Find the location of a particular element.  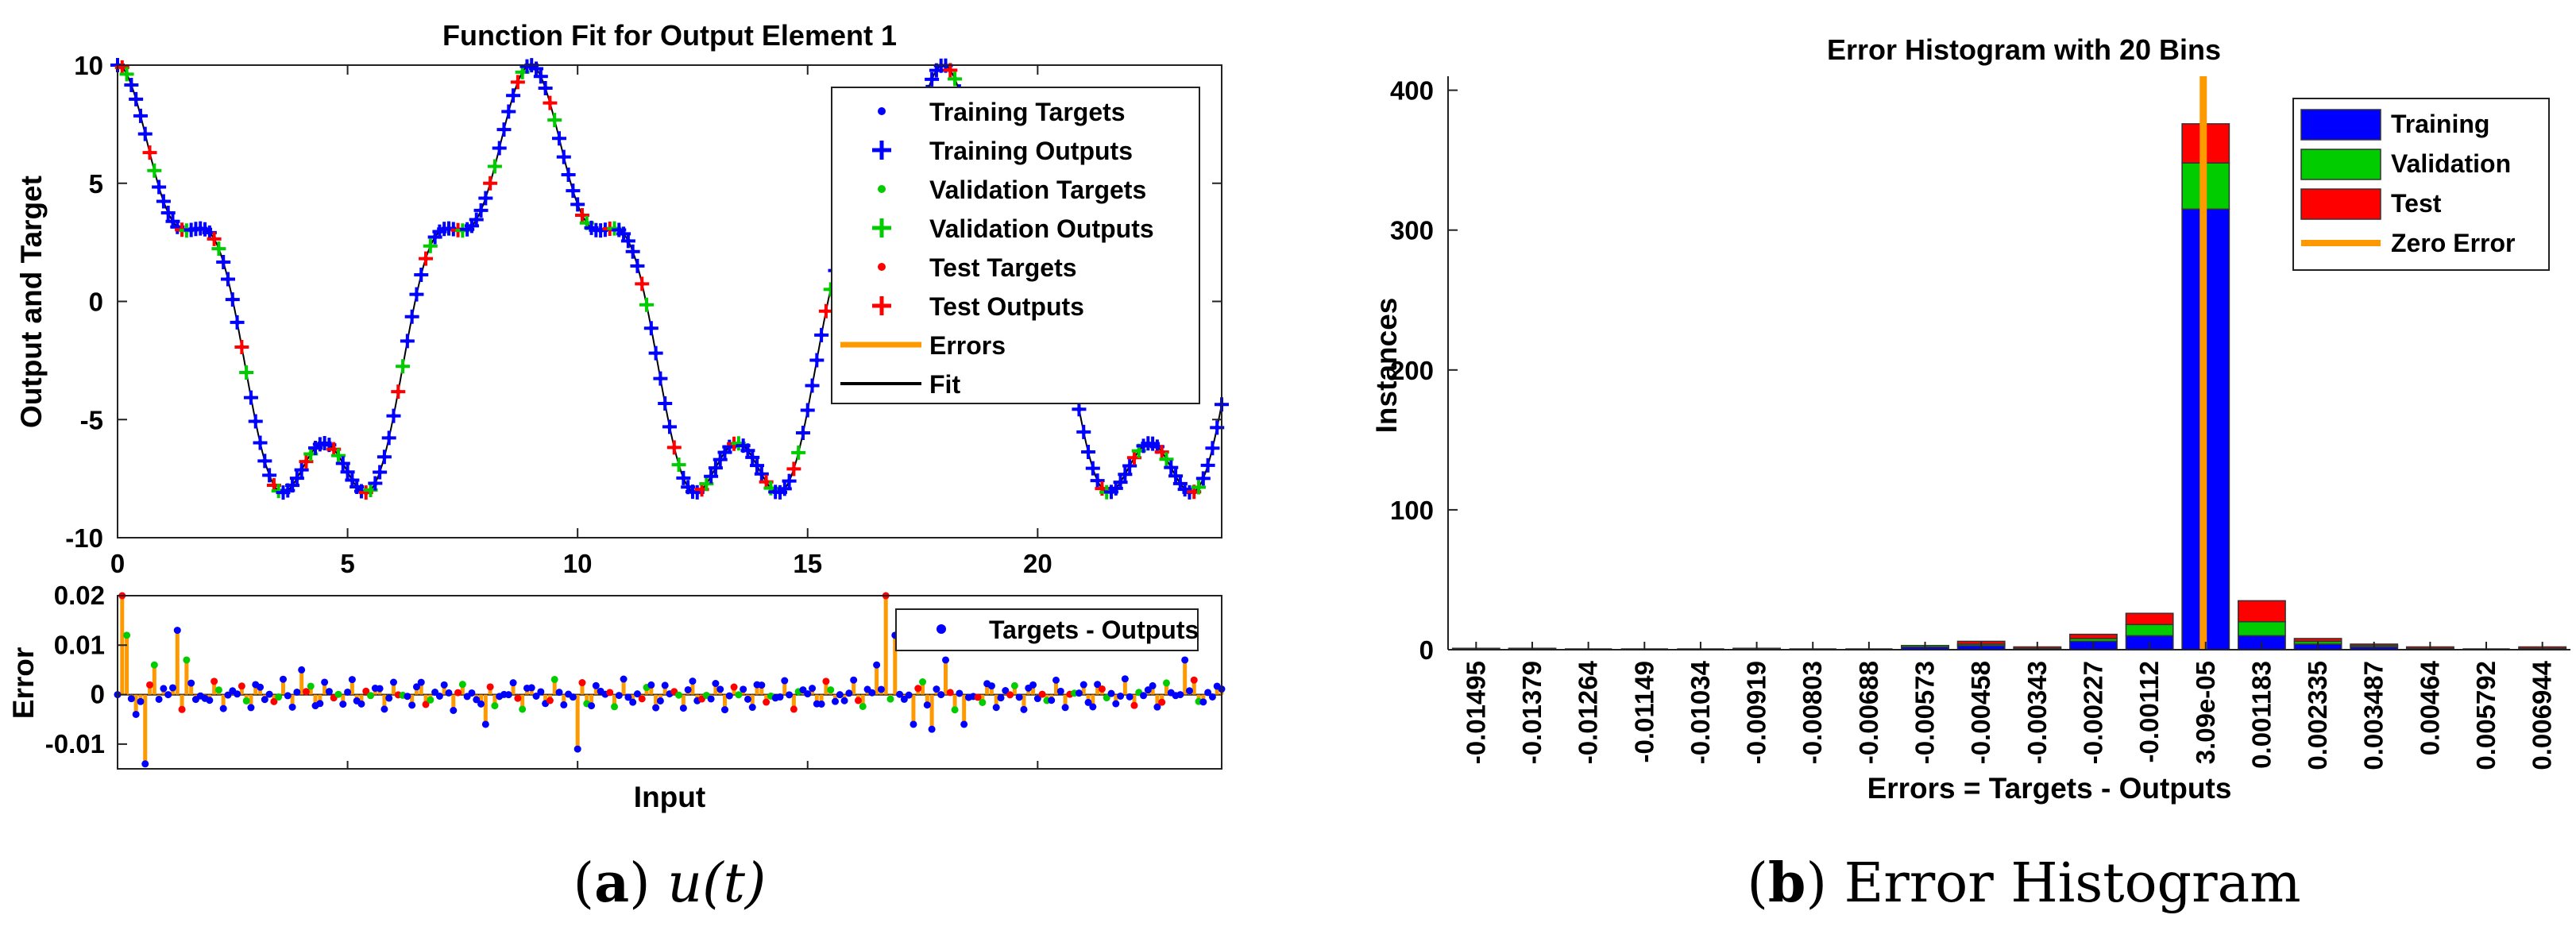

x-tick-label: 0.005792 is located at coordinates (2486, 715).